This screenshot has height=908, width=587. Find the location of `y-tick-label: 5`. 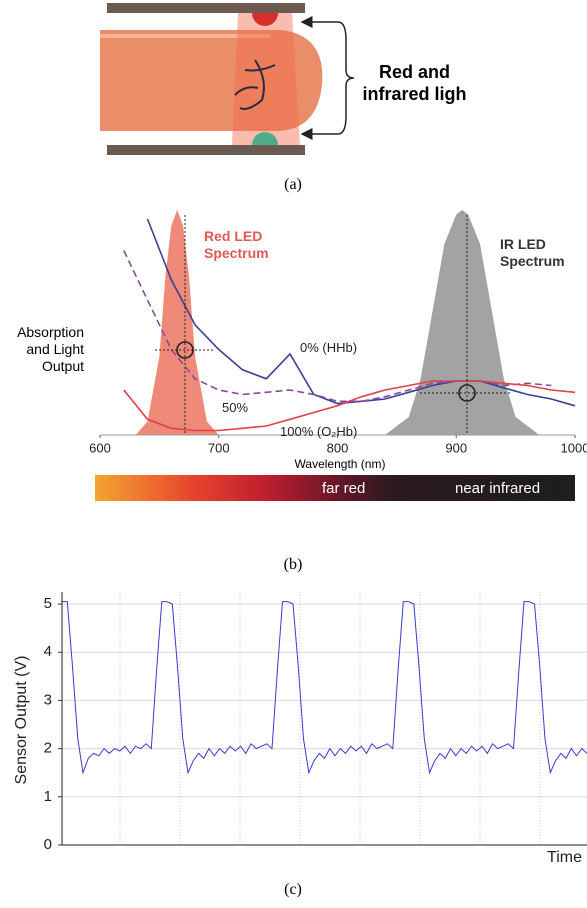

y-tick-label: 5 is located at coordinates (48, 603).